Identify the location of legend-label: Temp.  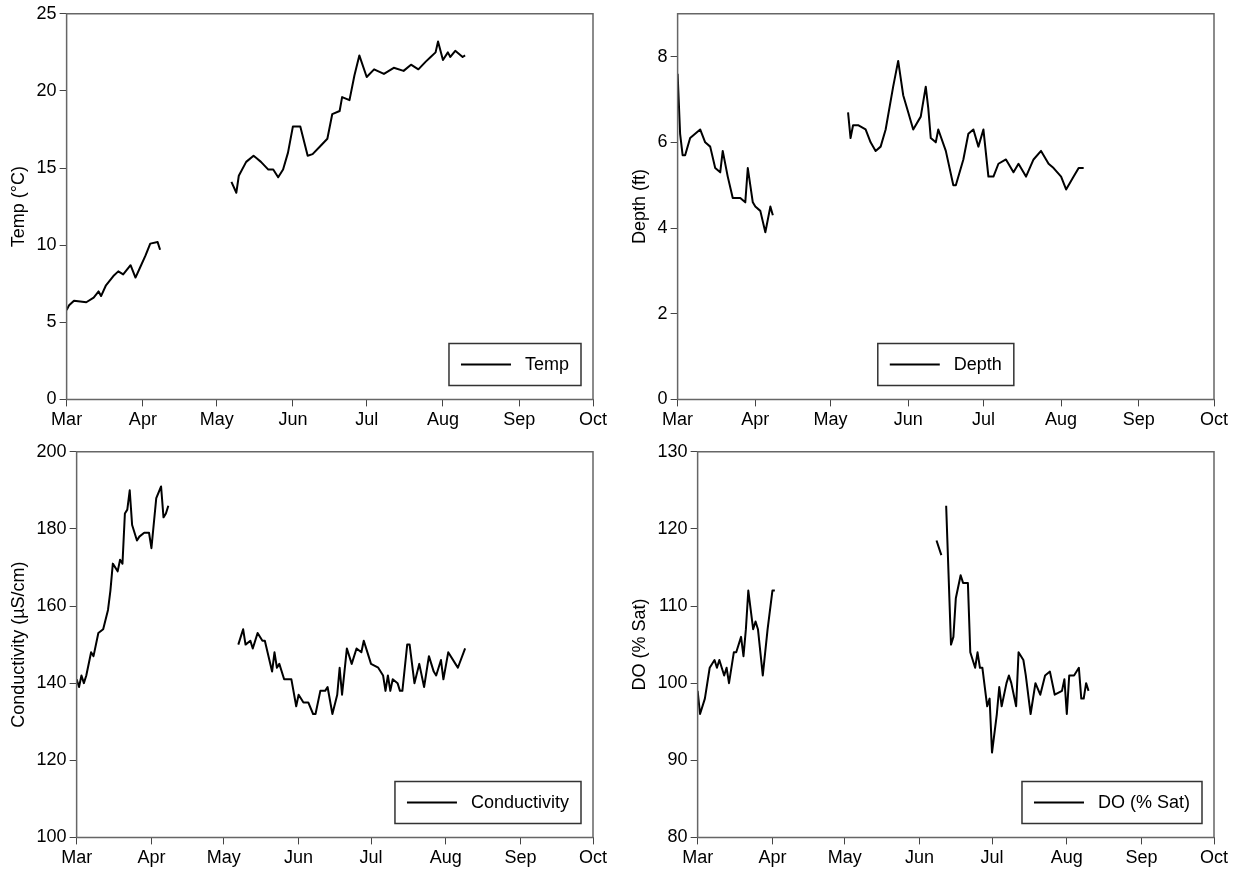
(546, 364).